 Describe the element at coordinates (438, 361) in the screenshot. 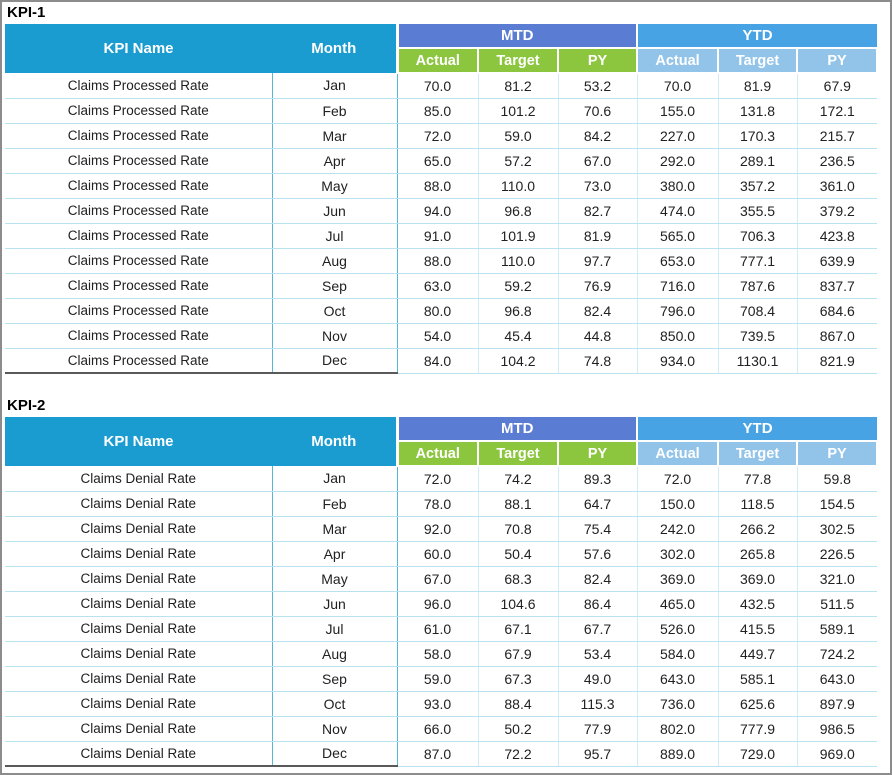

I see `mtd-actual-cell: 84.0` at that location.